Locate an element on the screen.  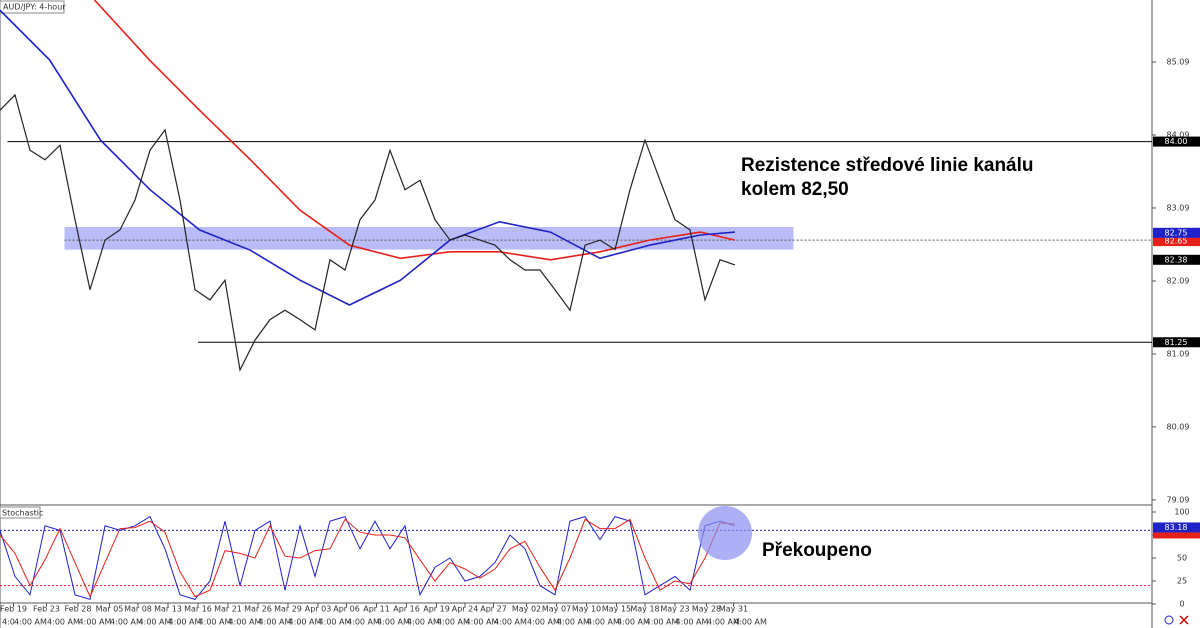
title-box is located at coordinates (32, 7).